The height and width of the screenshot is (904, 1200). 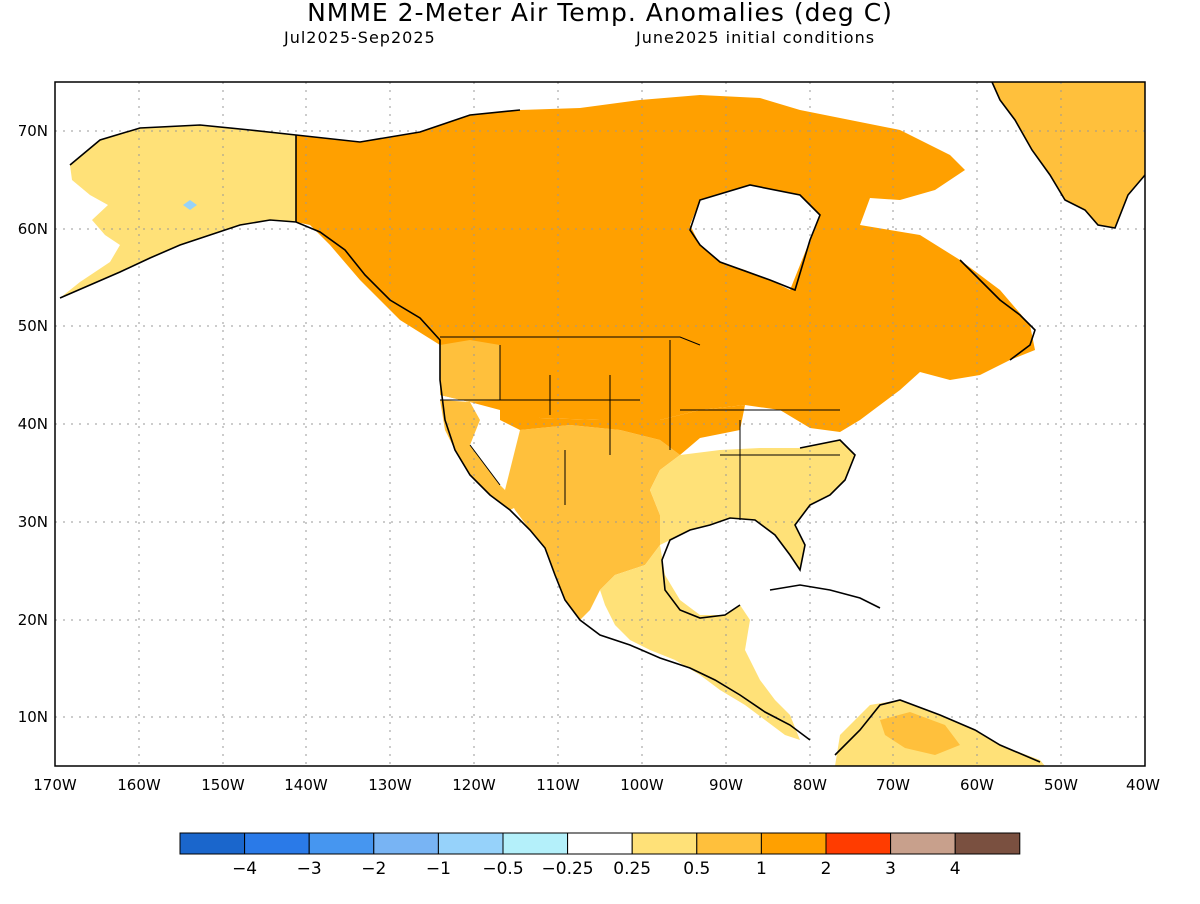 I want to click on lon-tick-130w: 130W, so click(x=390, y=785).